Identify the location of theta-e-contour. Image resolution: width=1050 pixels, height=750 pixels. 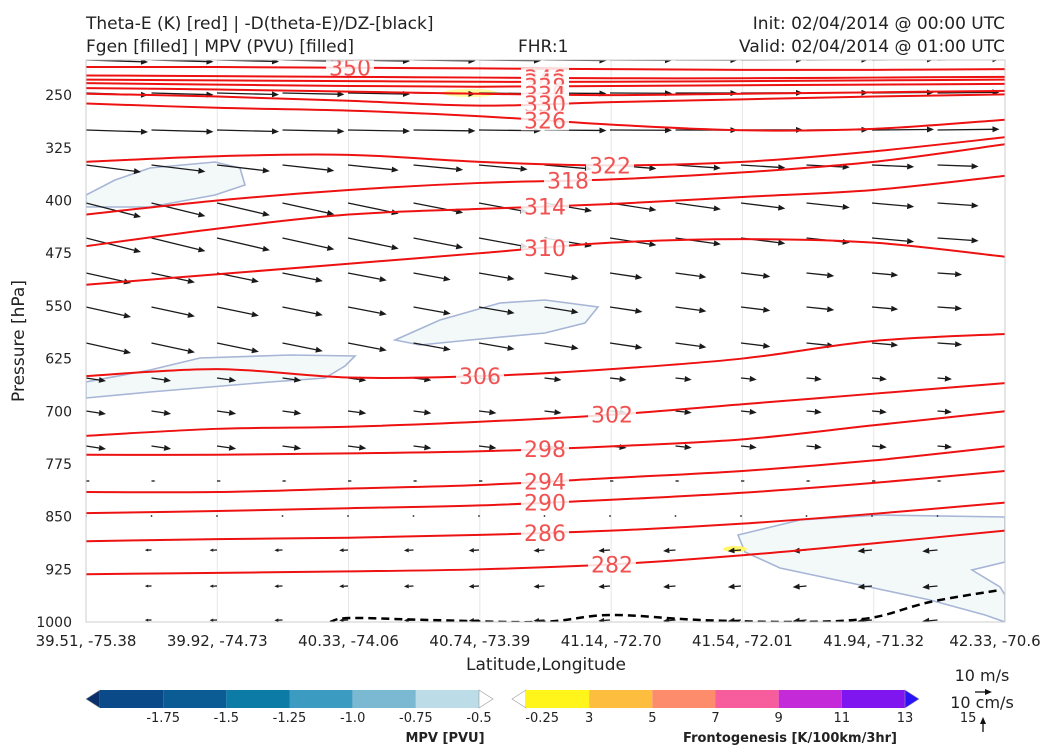
(545, 356).